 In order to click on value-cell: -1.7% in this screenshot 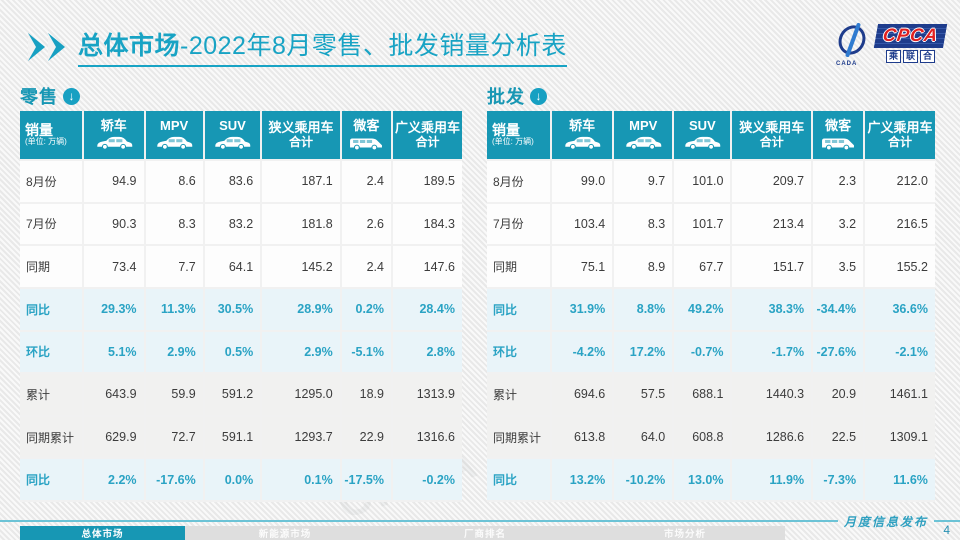, I will do `click(773, 353)`.